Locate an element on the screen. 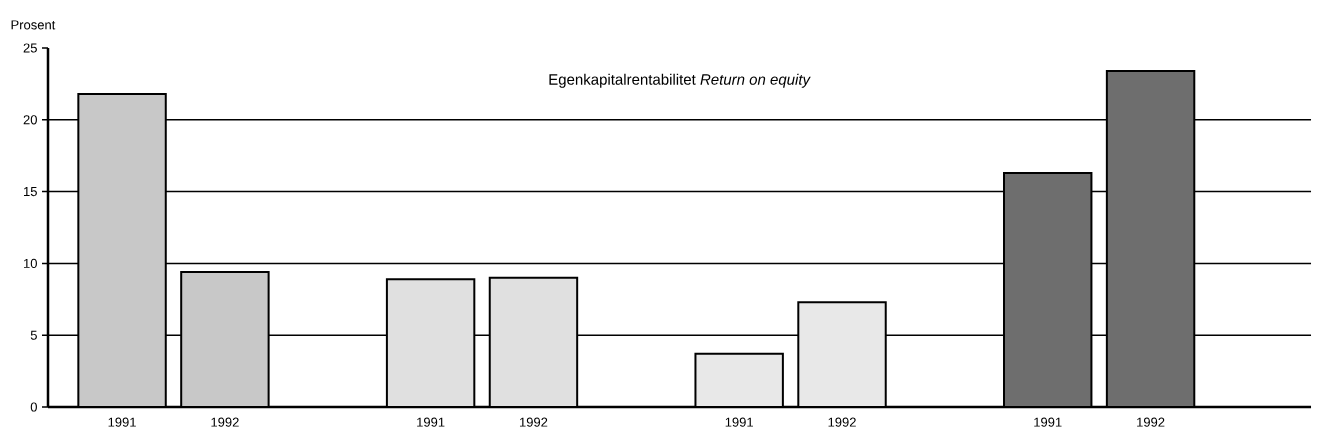 Image resolution: width=1322 pixels, height=433 pixels. text: Egenkapitalrentabilitet Return on equity is located at coordinates (680, 80).